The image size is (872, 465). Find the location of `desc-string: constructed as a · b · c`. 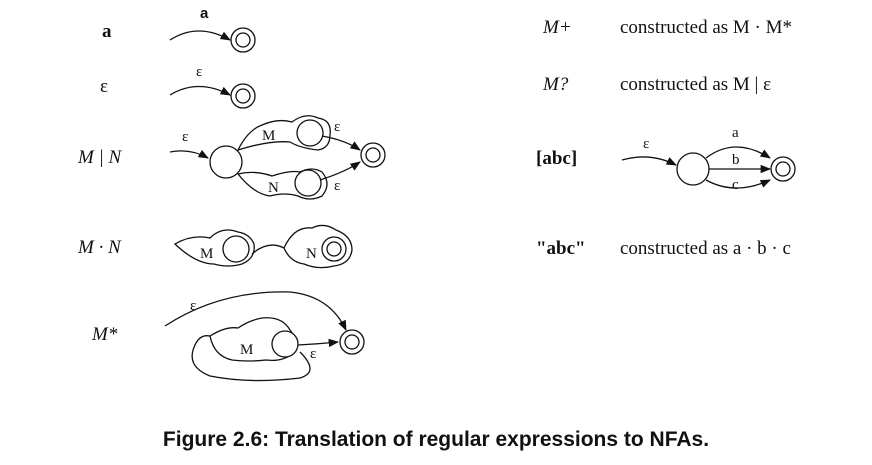

desc-string: constructed as a · b · c is located at coordinates (705, 248).